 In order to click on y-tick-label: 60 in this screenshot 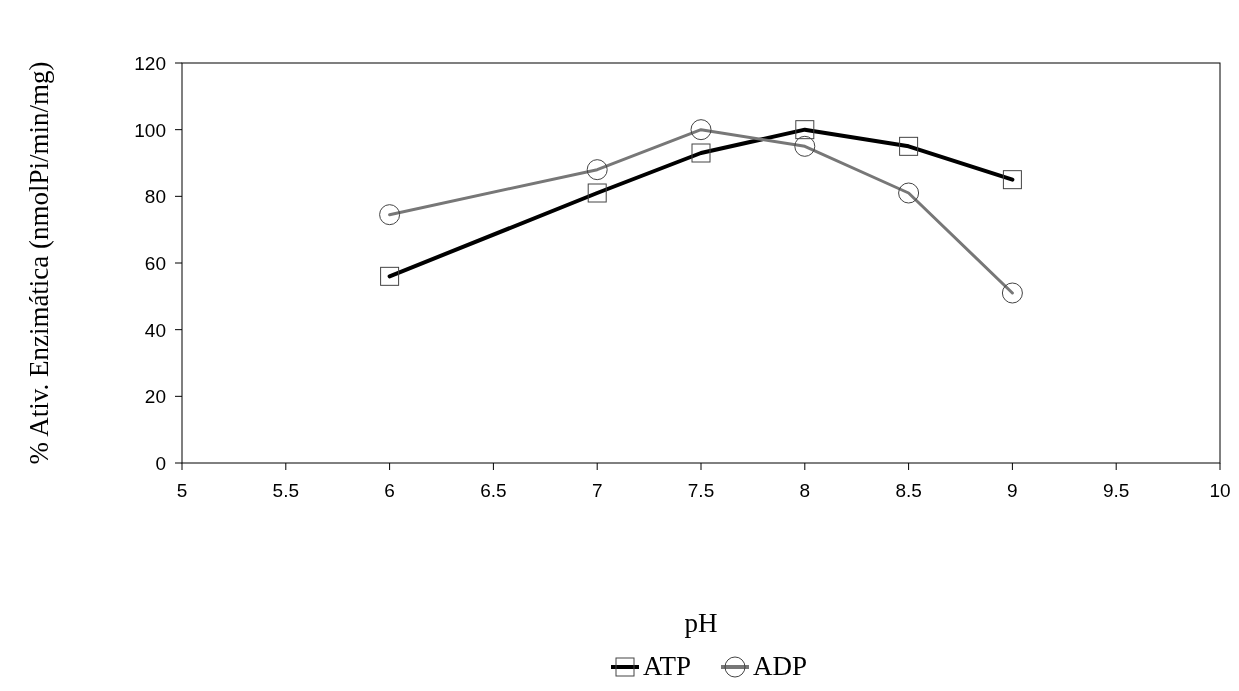, I will do `click(155, 263)`.